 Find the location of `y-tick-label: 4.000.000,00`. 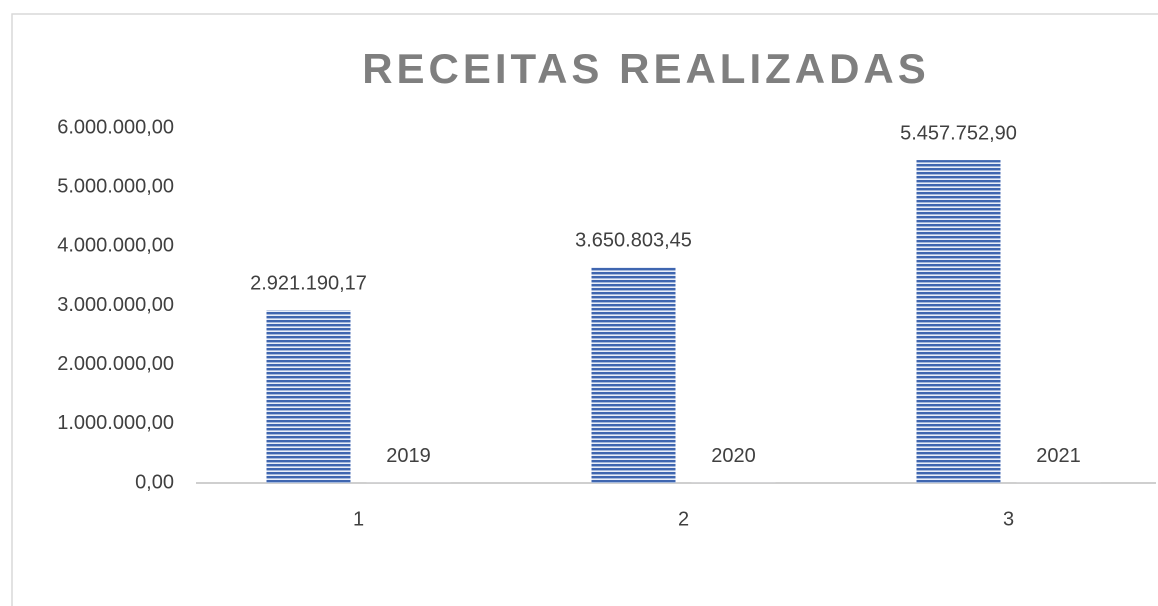

y-tick-label: 4.000.000,00 is located at coordinates (115, 246).